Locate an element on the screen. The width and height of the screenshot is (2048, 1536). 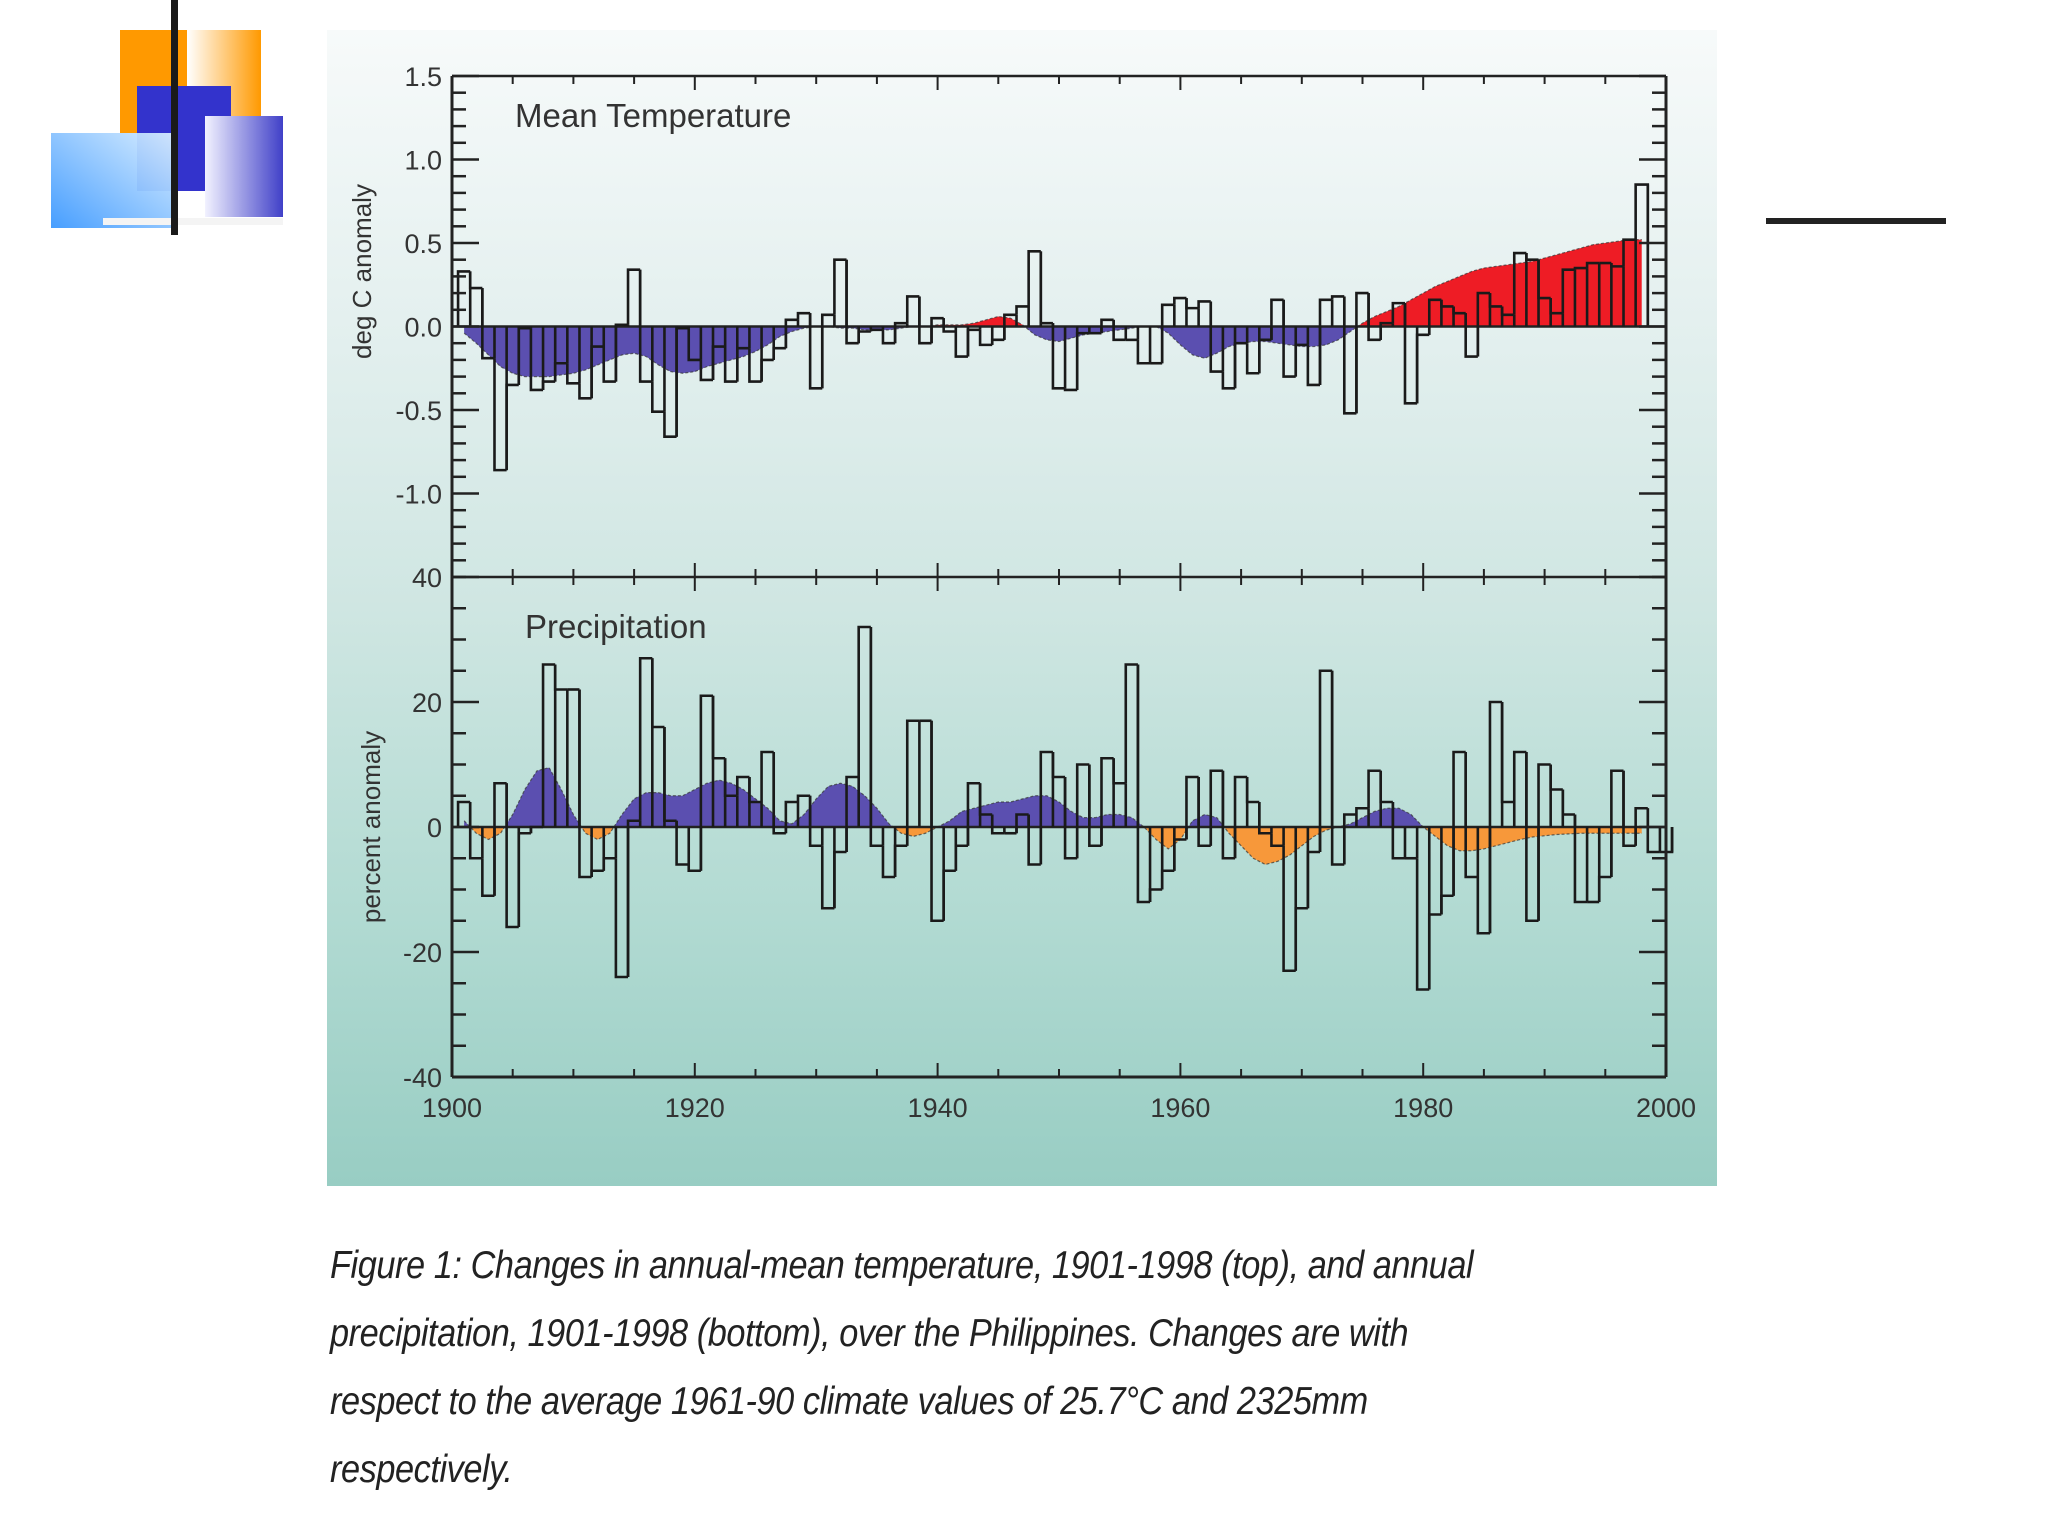
precipitation-annual-step-1901 is located at coordinates (463, 813).